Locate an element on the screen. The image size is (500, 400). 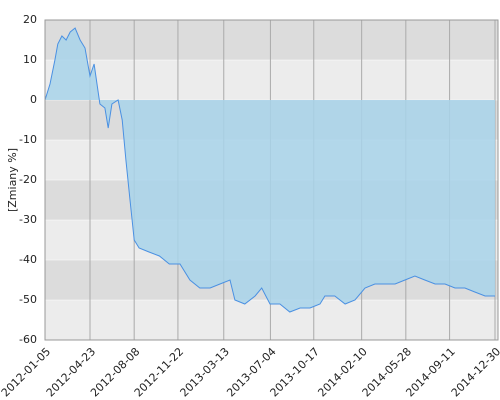
y-tick-label: -10 is located at coordinates (28, 139).